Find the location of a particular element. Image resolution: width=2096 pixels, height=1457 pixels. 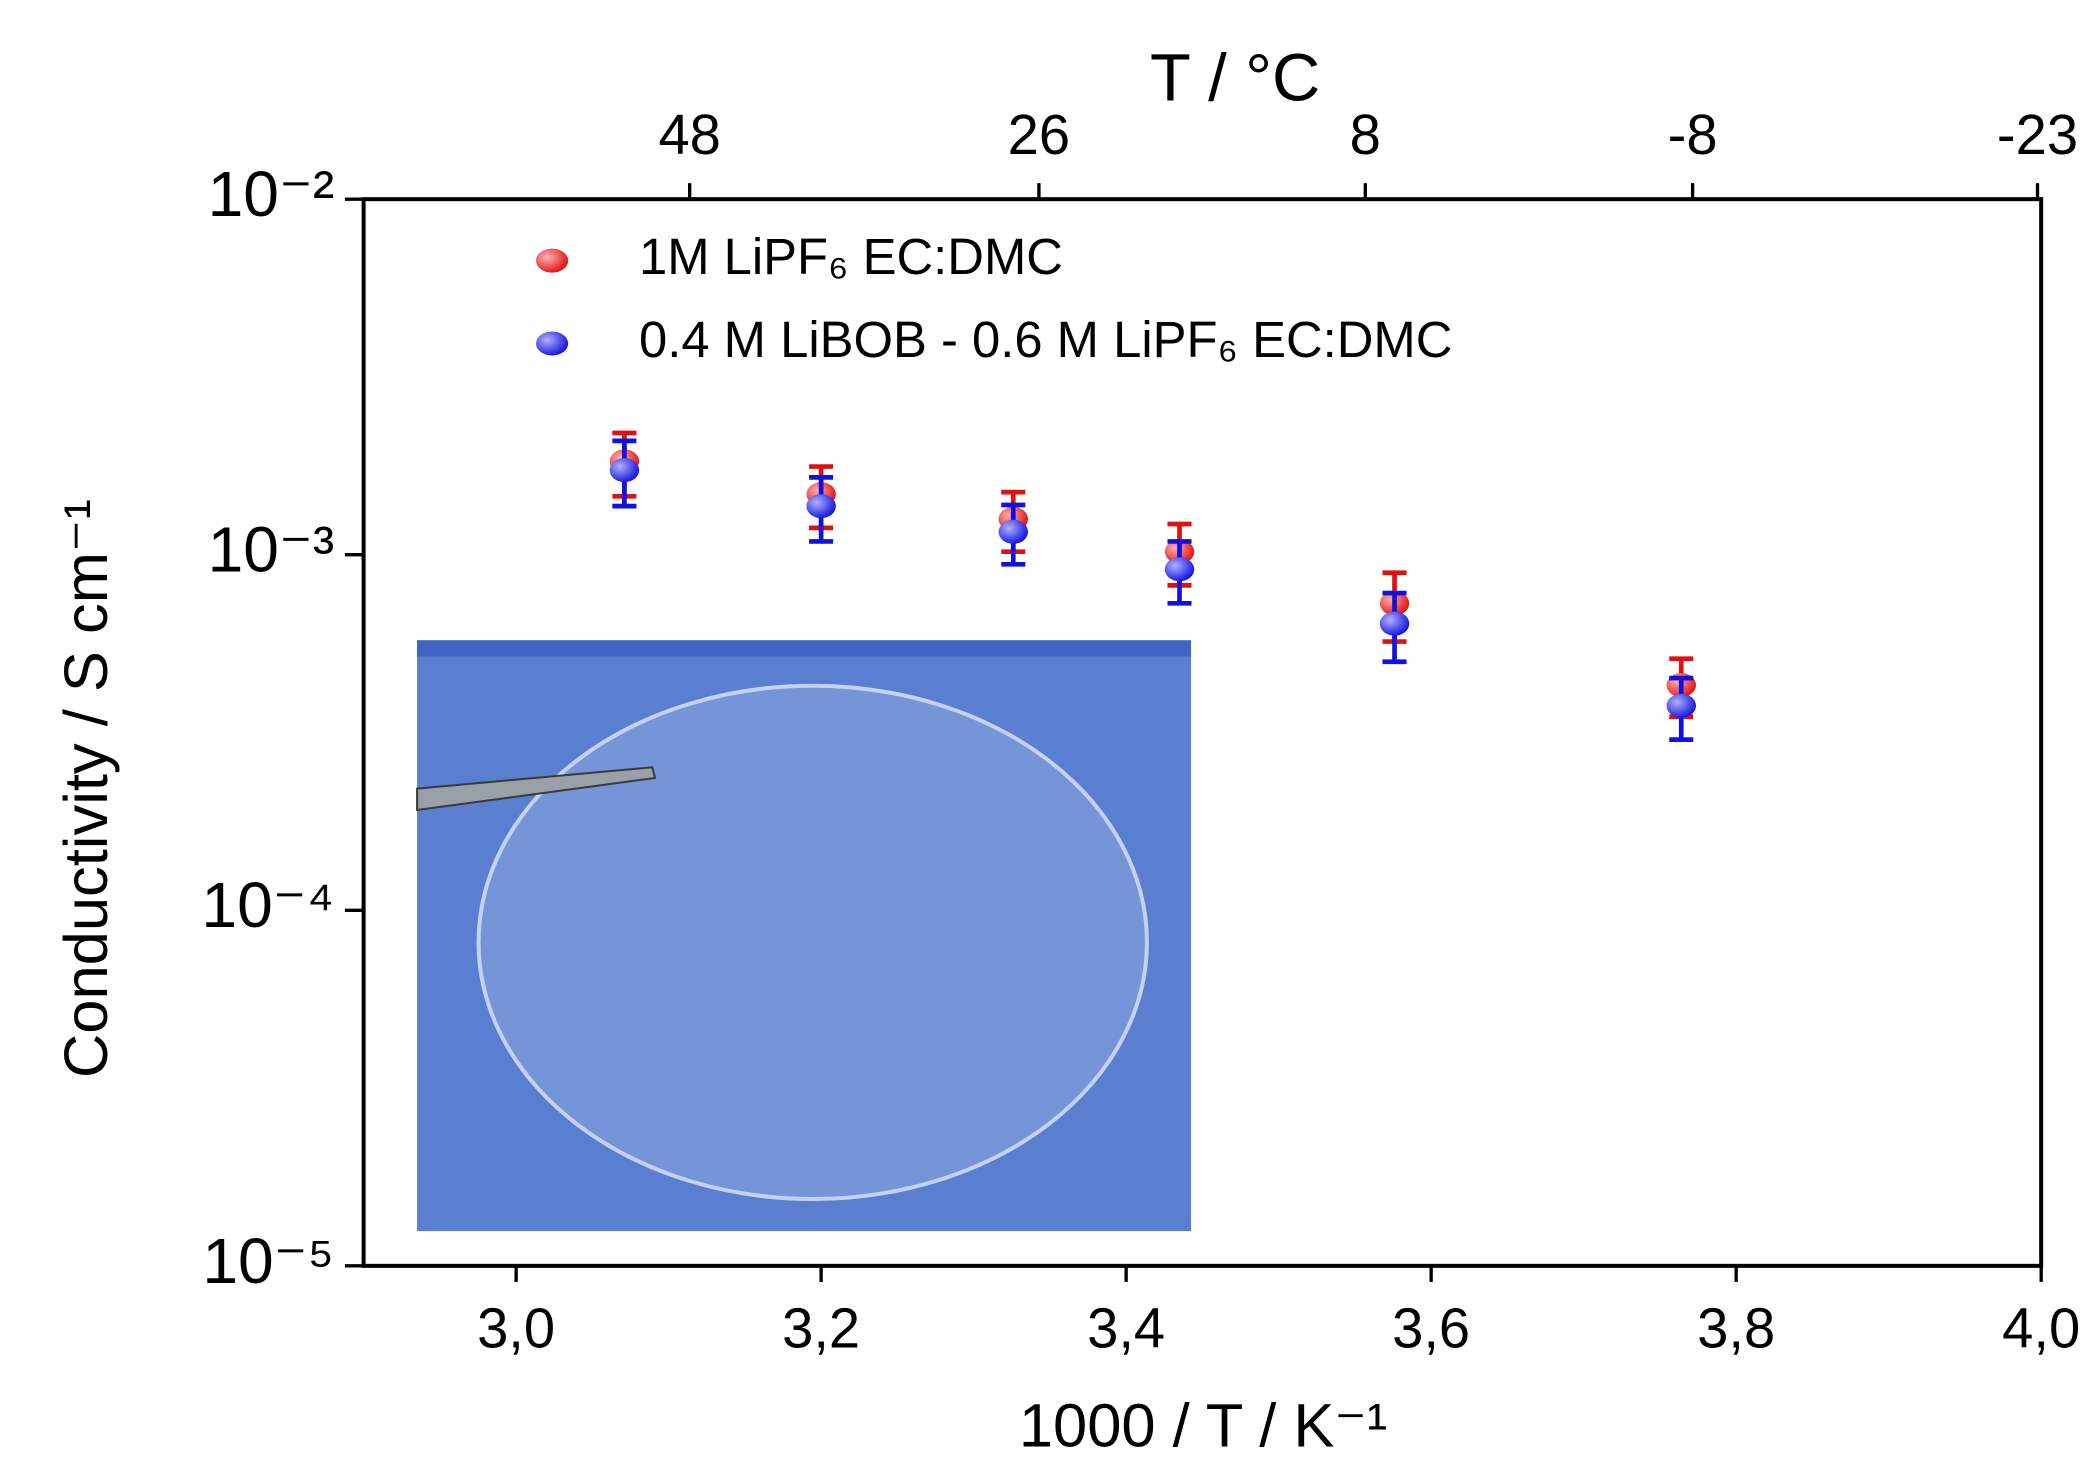

x-tick-label: 4,0 is located at coordinates (2041, 1328).